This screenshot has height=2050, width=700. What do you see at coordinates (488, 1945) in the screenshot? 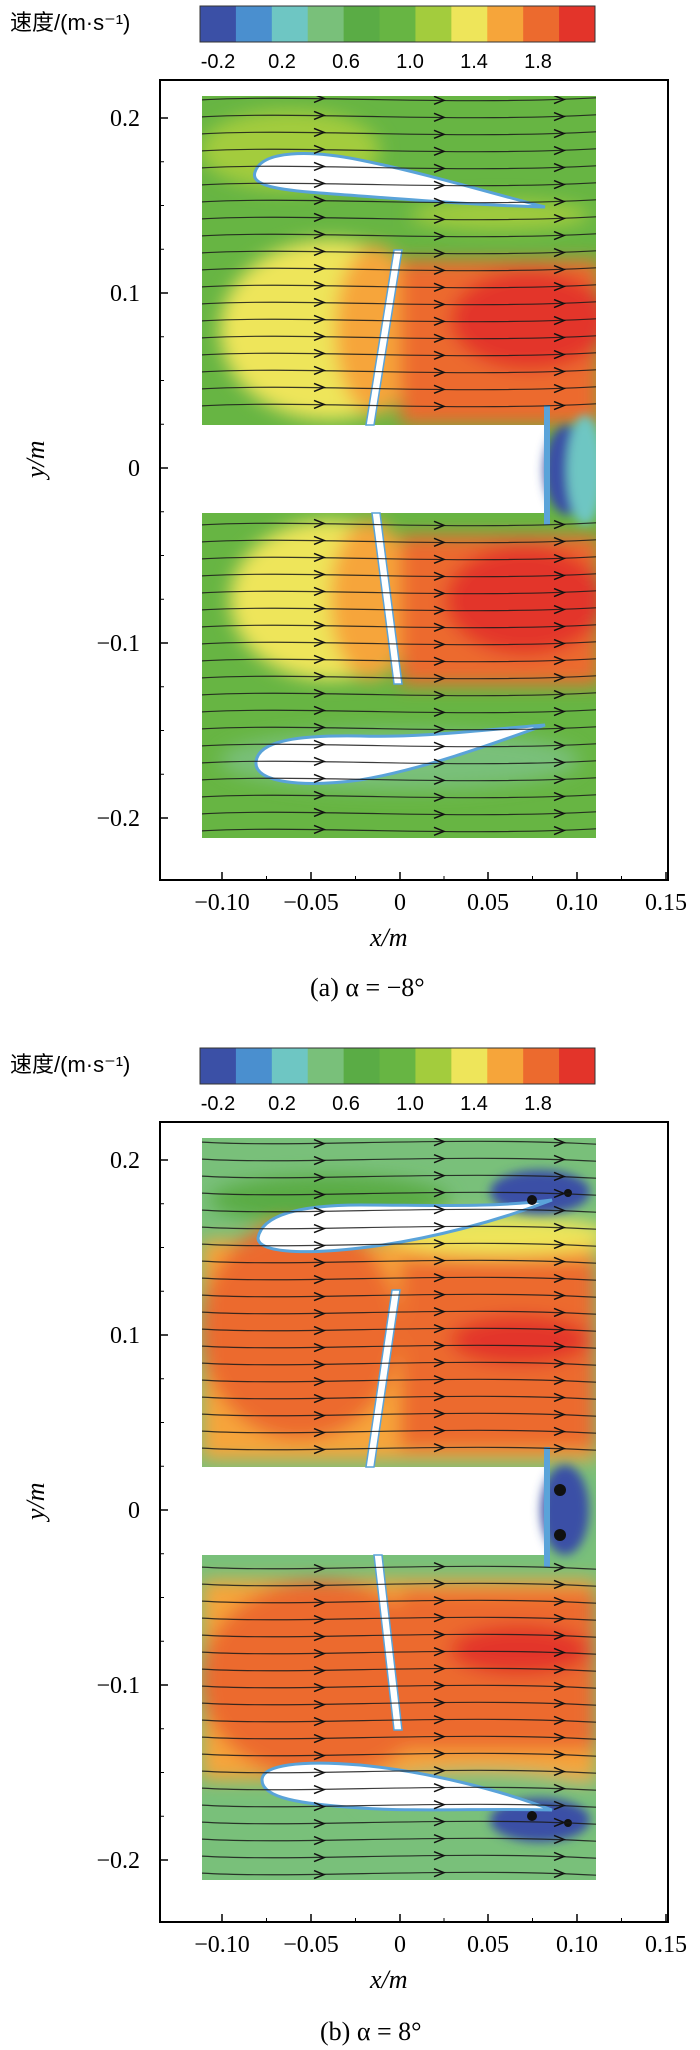
I see `x-tick-label: 0.05` at bounding box center [488, 1945].